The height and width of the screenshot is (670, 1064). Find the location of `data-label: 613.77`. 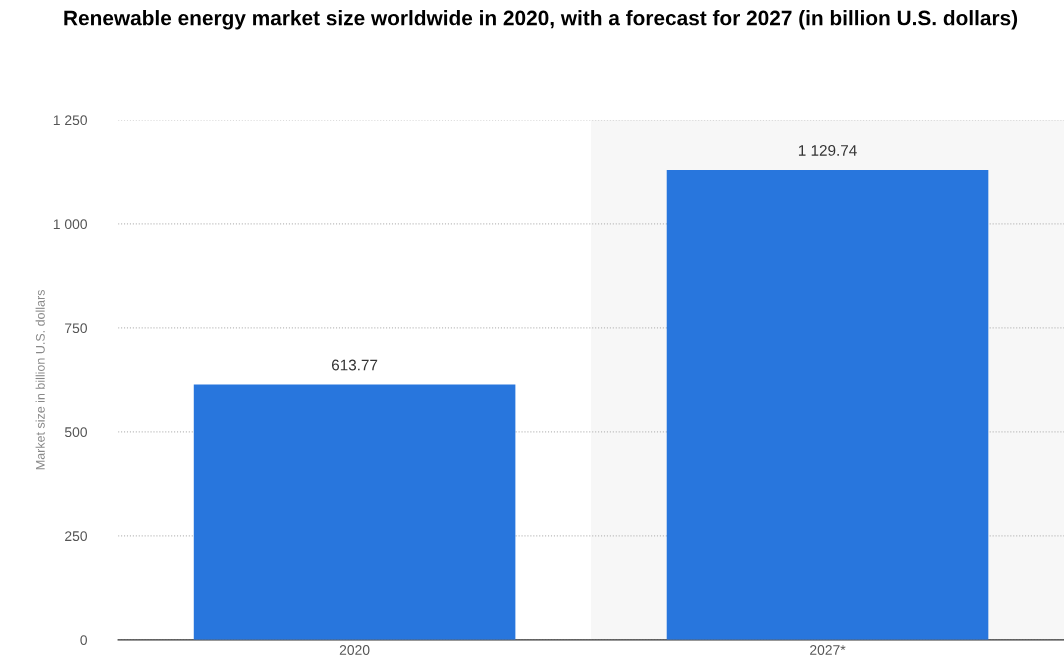

data-label: 613.77 is located at coordinates (354, 365).